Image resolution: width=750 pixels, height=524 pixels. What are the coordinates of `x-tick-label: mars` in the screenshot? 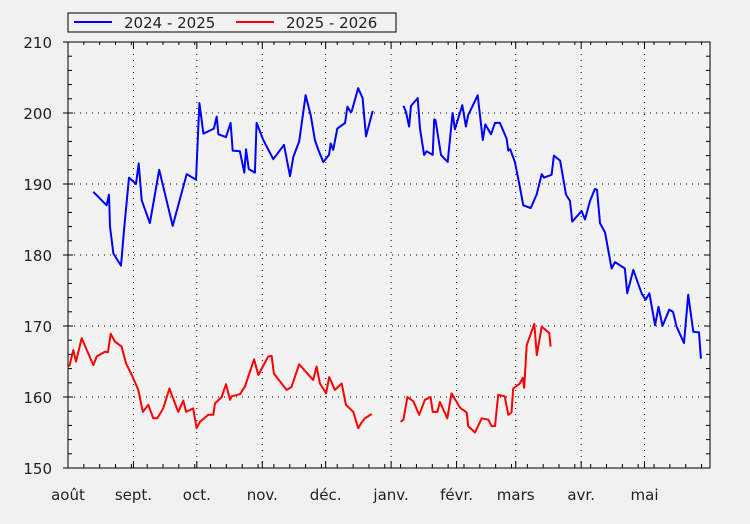 It's located at (516, 495).